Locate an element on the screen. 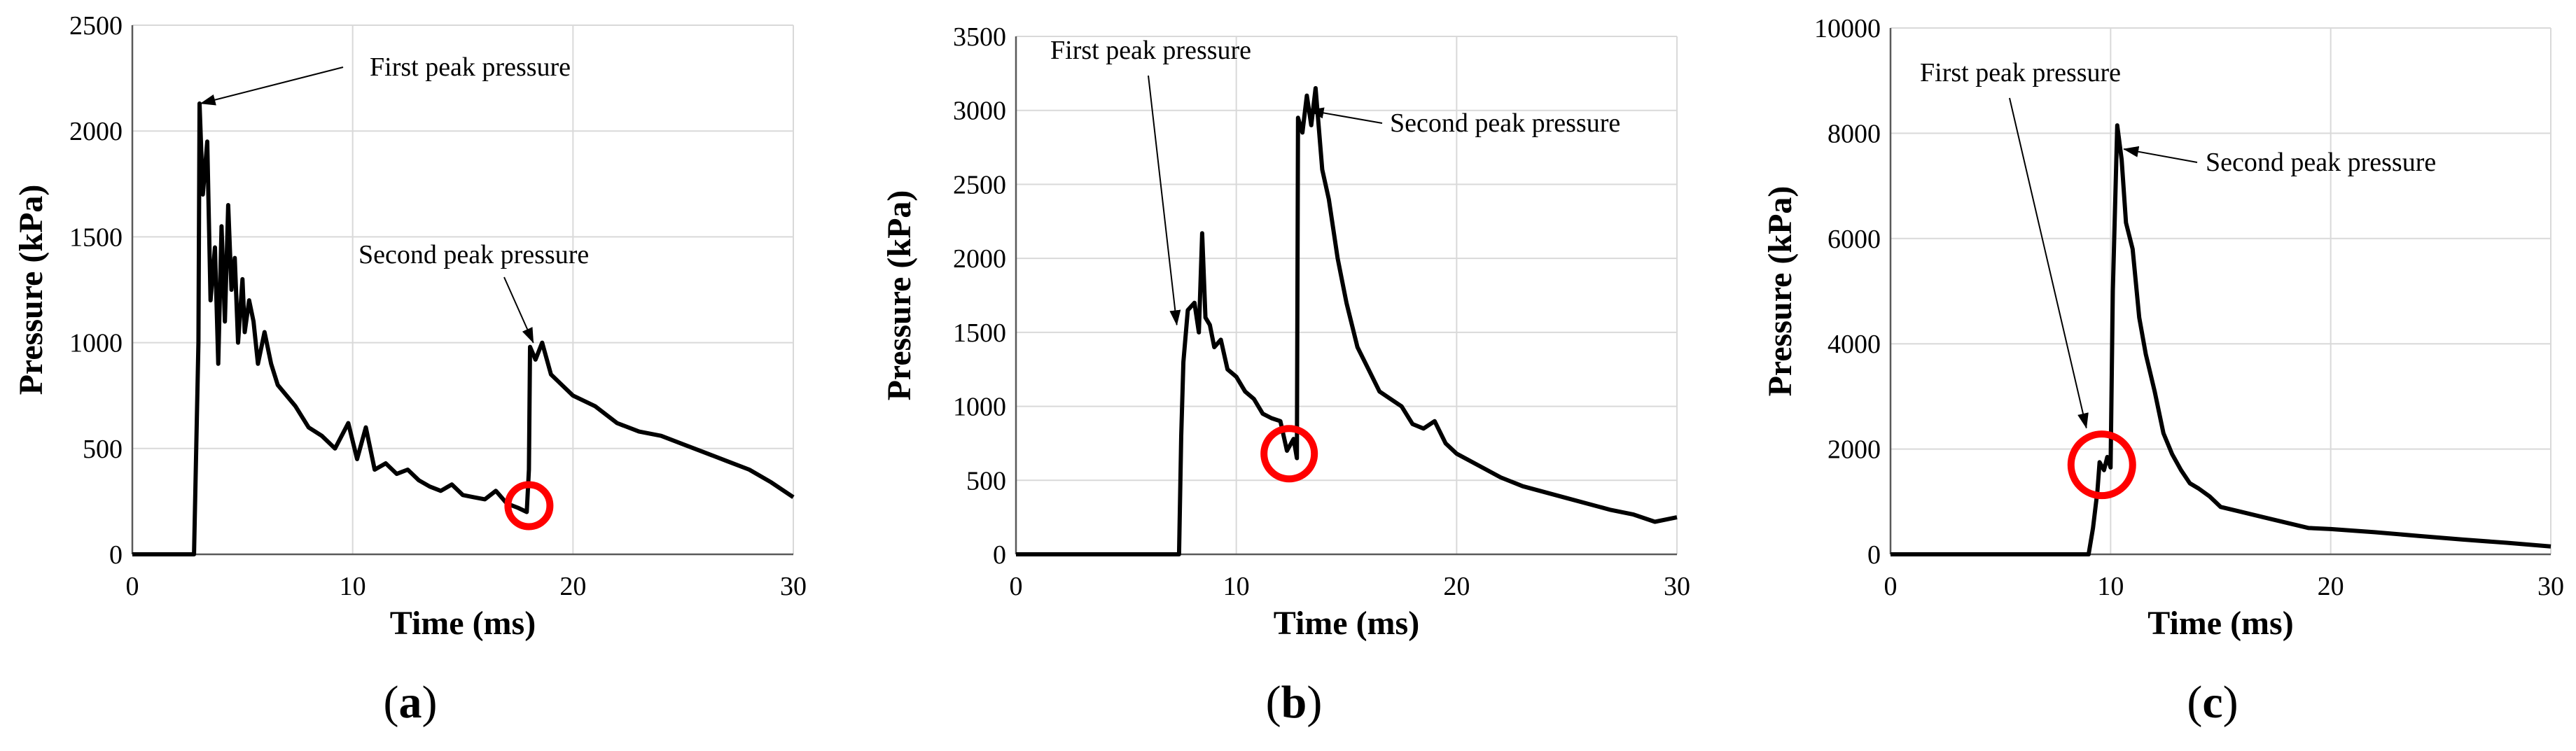 This screenshot has height=751, width=2576. panel-label-letter: a is located at coordinates (410, 702).